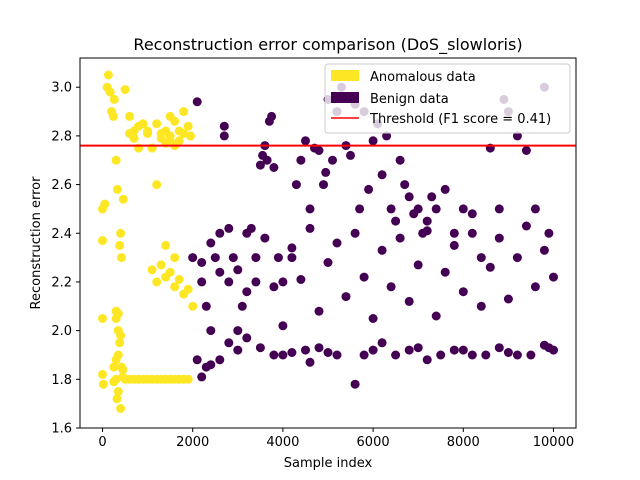 The height and width of the screenshot is (480, 640). I want to click on y-tick-label: 2.8, so click(61, 136).